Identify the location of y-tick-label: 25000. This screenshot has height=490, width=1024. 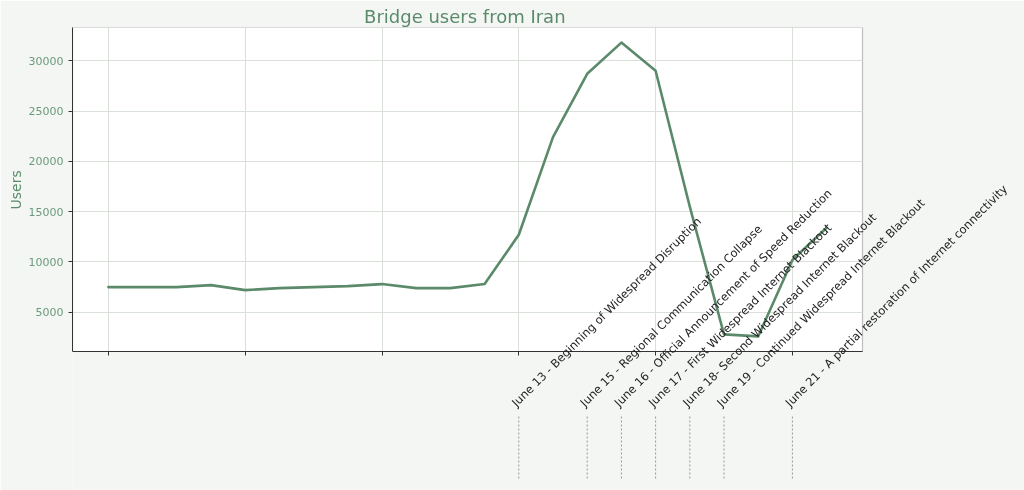
(46, 112).